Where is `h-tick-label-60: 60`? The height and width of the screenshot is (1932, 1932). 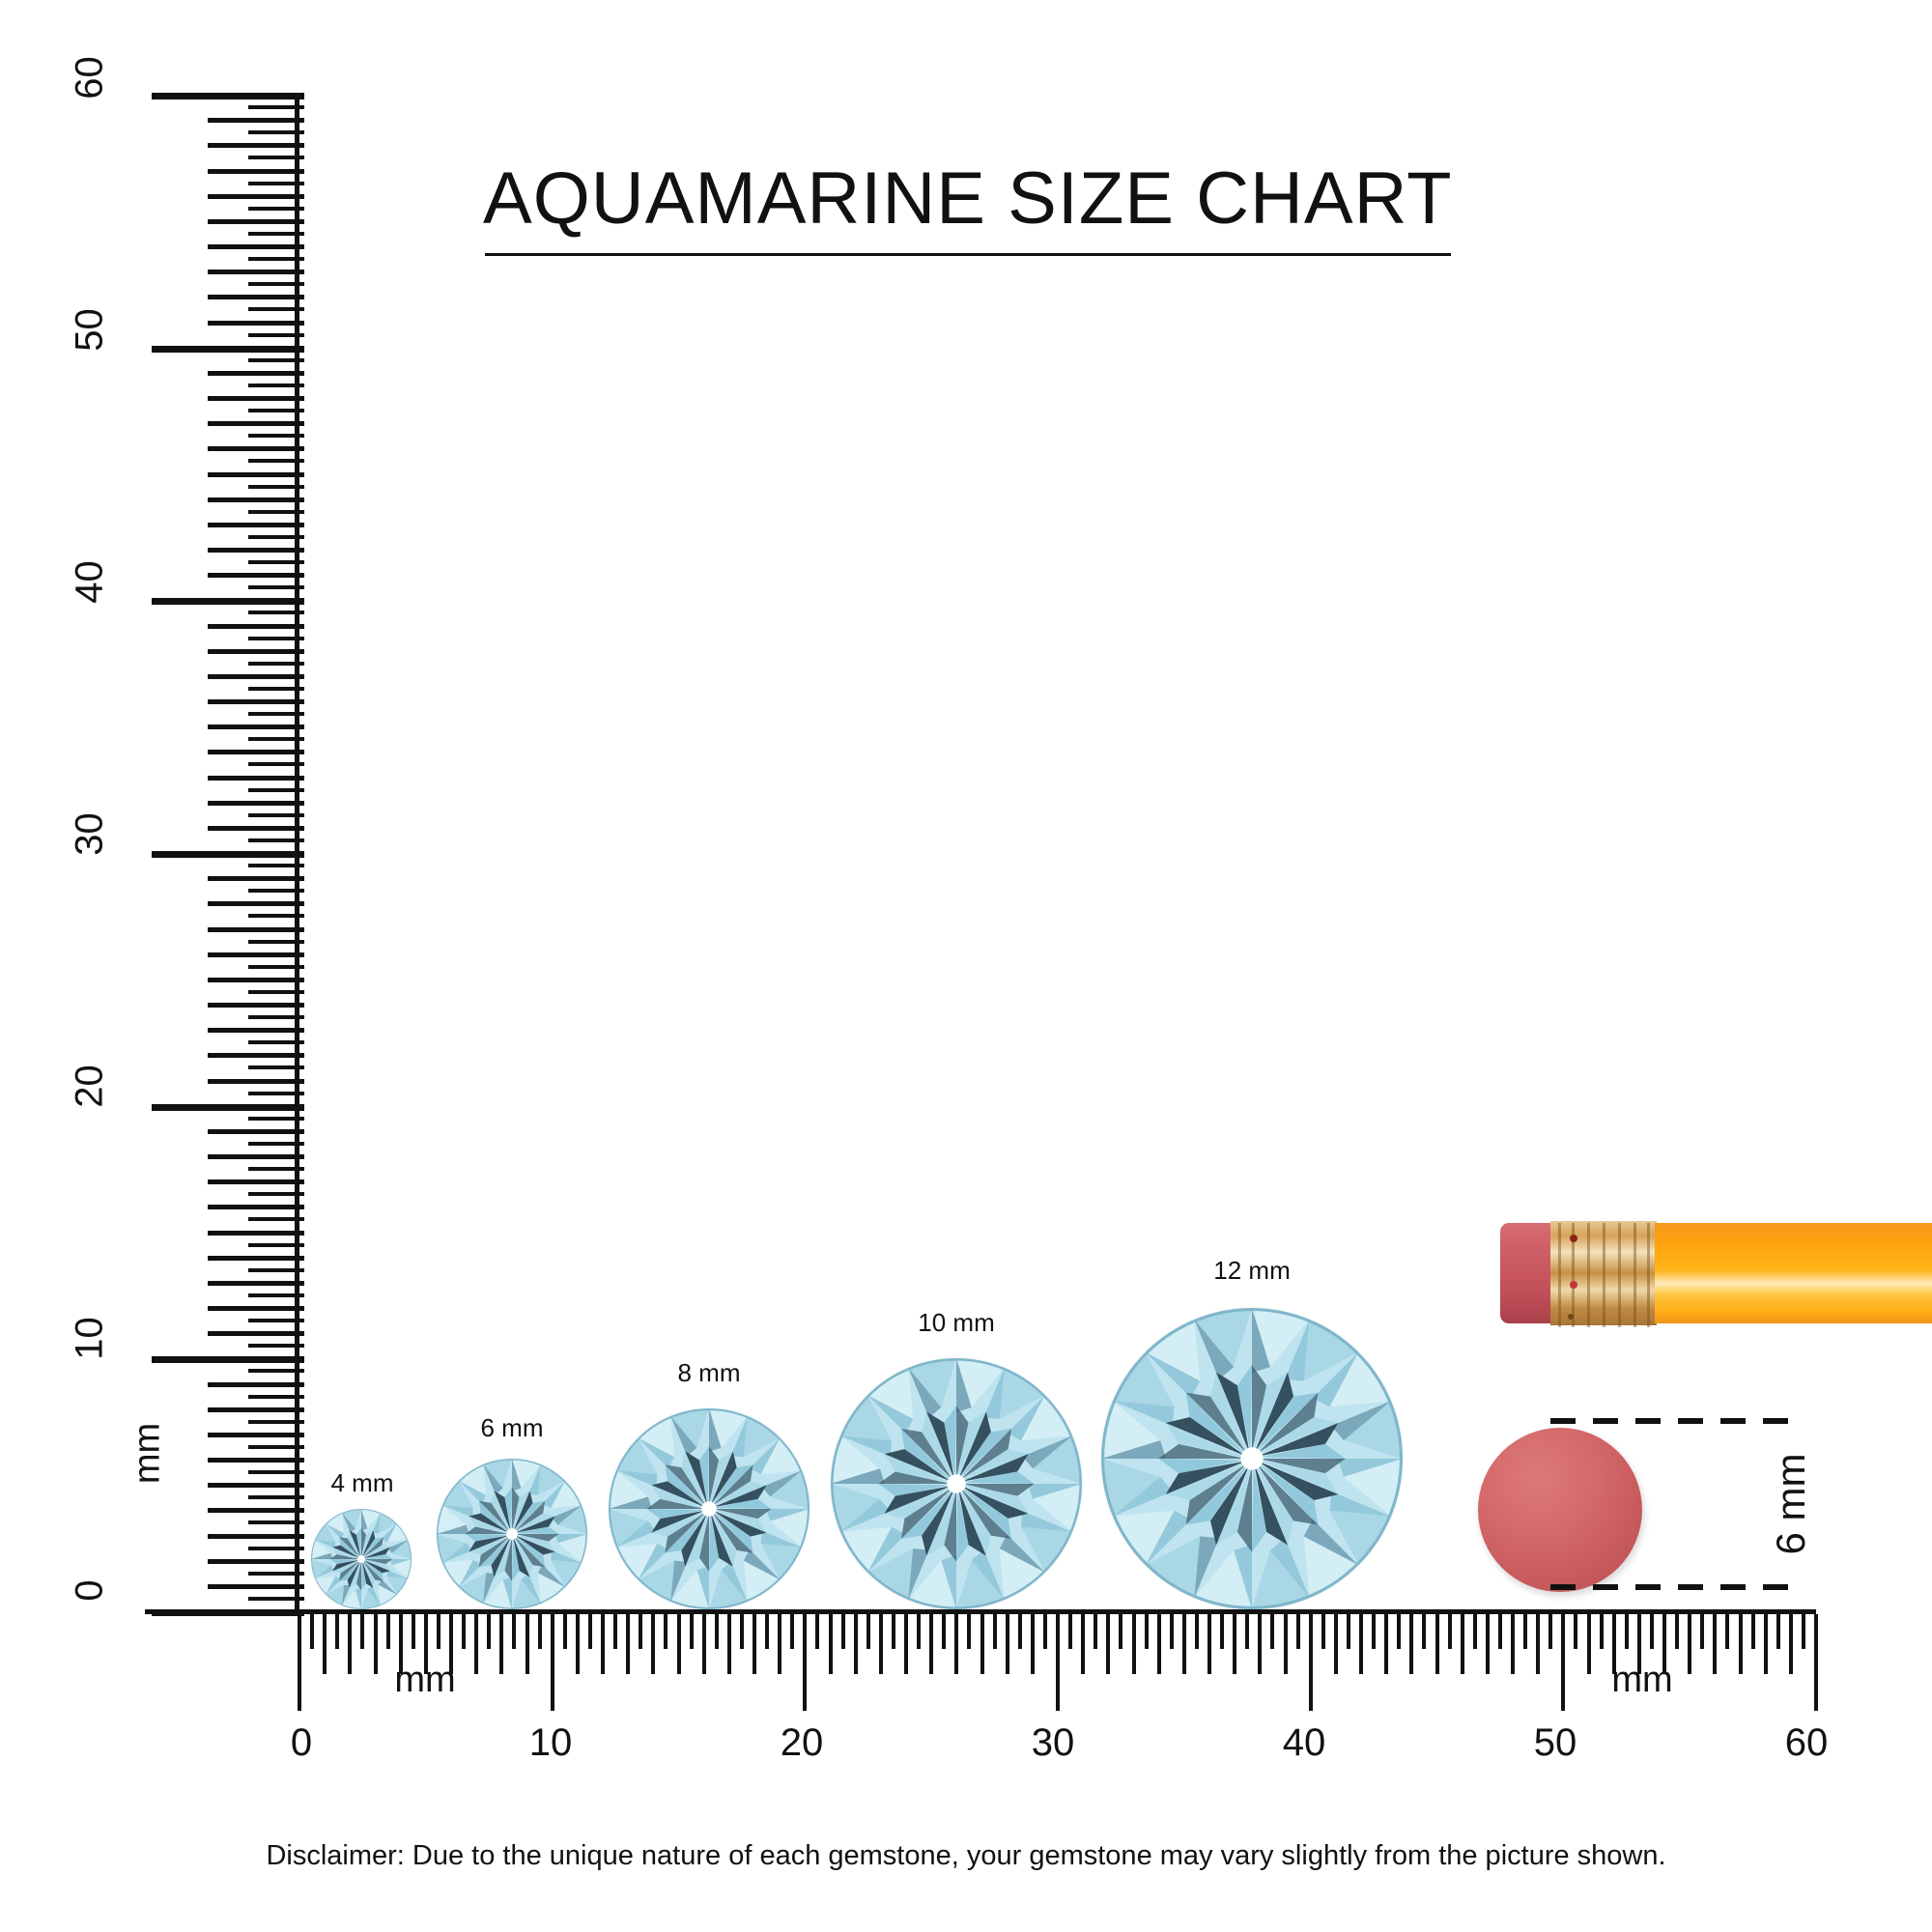 h-tick-label-60: 60 is located at coordinates (1806, 1742).